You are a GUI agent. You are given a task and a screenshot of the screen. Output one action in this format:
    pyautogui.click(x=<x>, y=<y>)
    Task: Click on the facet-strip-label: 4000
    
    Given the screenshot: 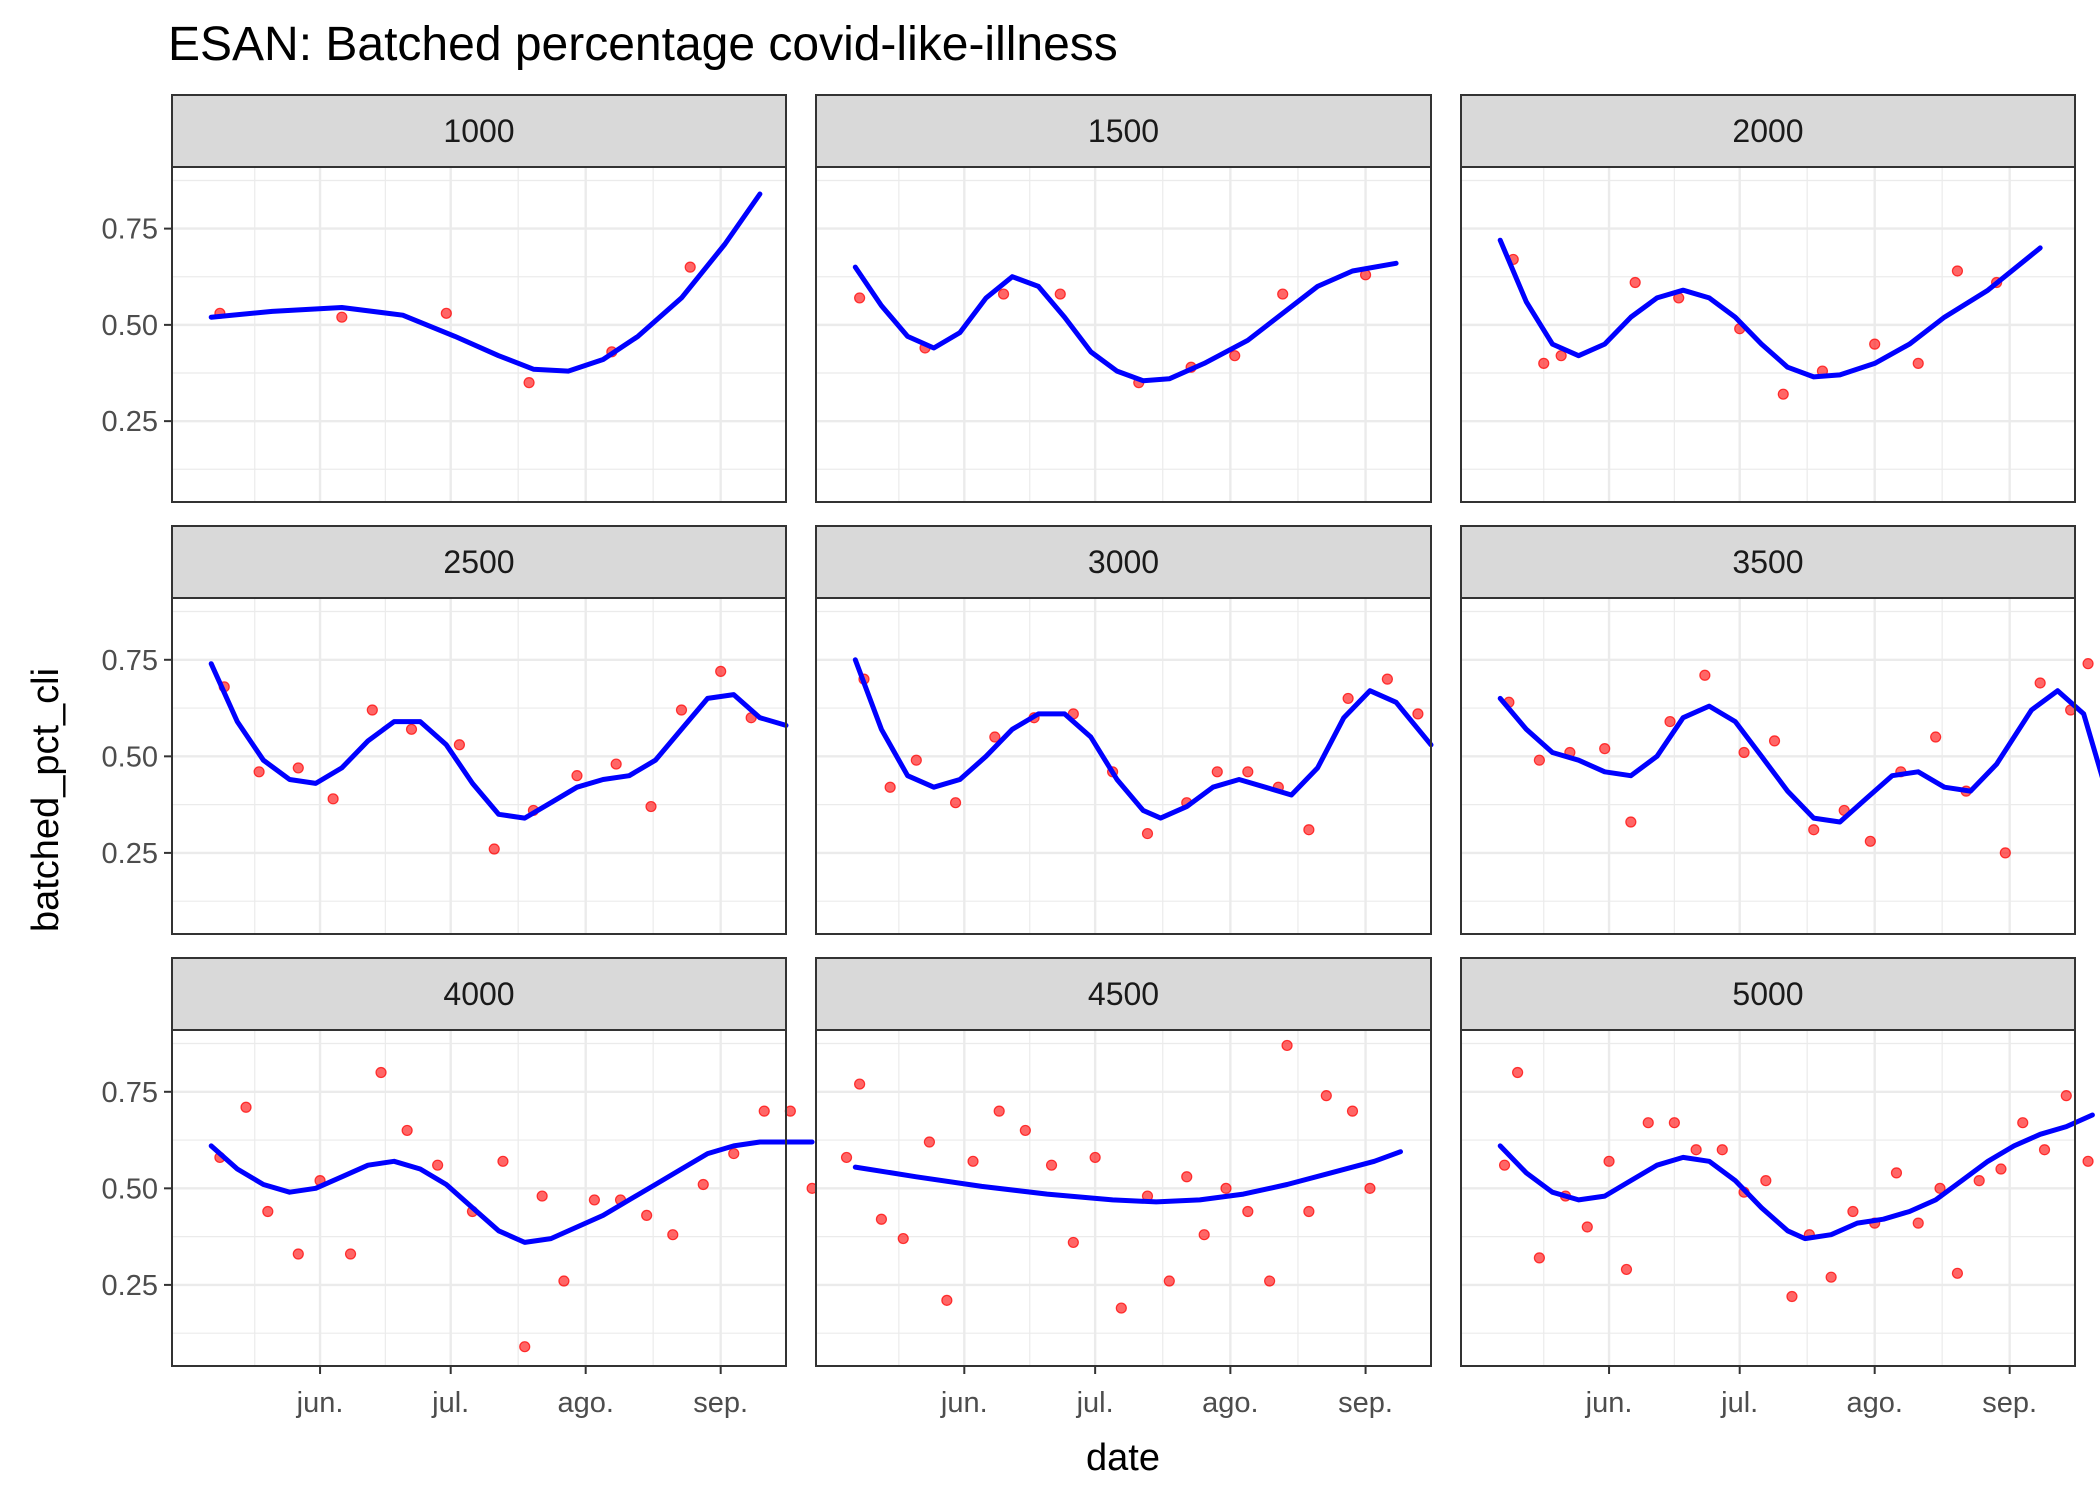 What is the action you would take?
    pyautogui.click(x=478, y=994)
    